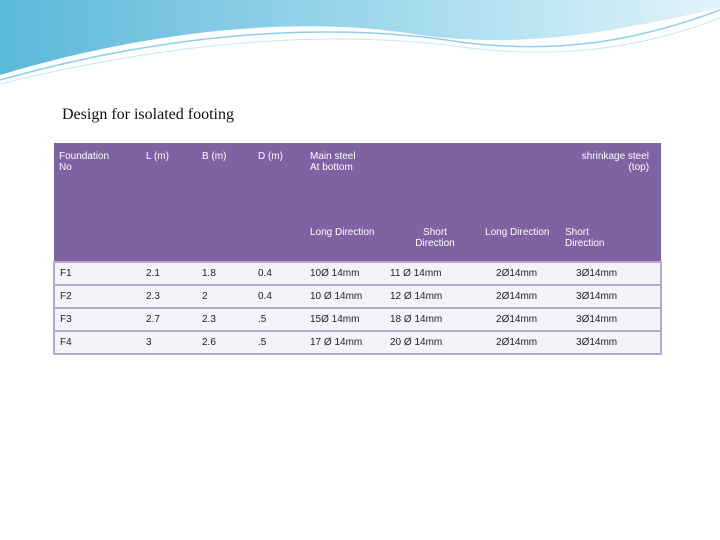 This screenshot has width=720, height=540. What do you see at coordinates (97, 273) in the screenshot?
I see `table-cell: F1` at bounding box center [97, 273].